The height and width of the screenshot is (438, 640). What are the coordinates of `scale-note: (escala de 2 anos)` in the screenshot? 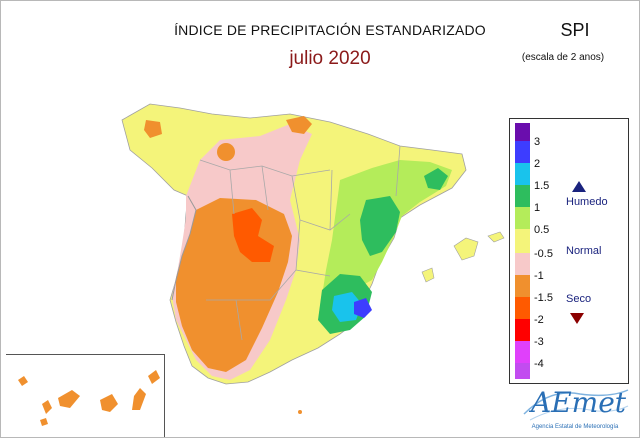 It's located at (563, 57).